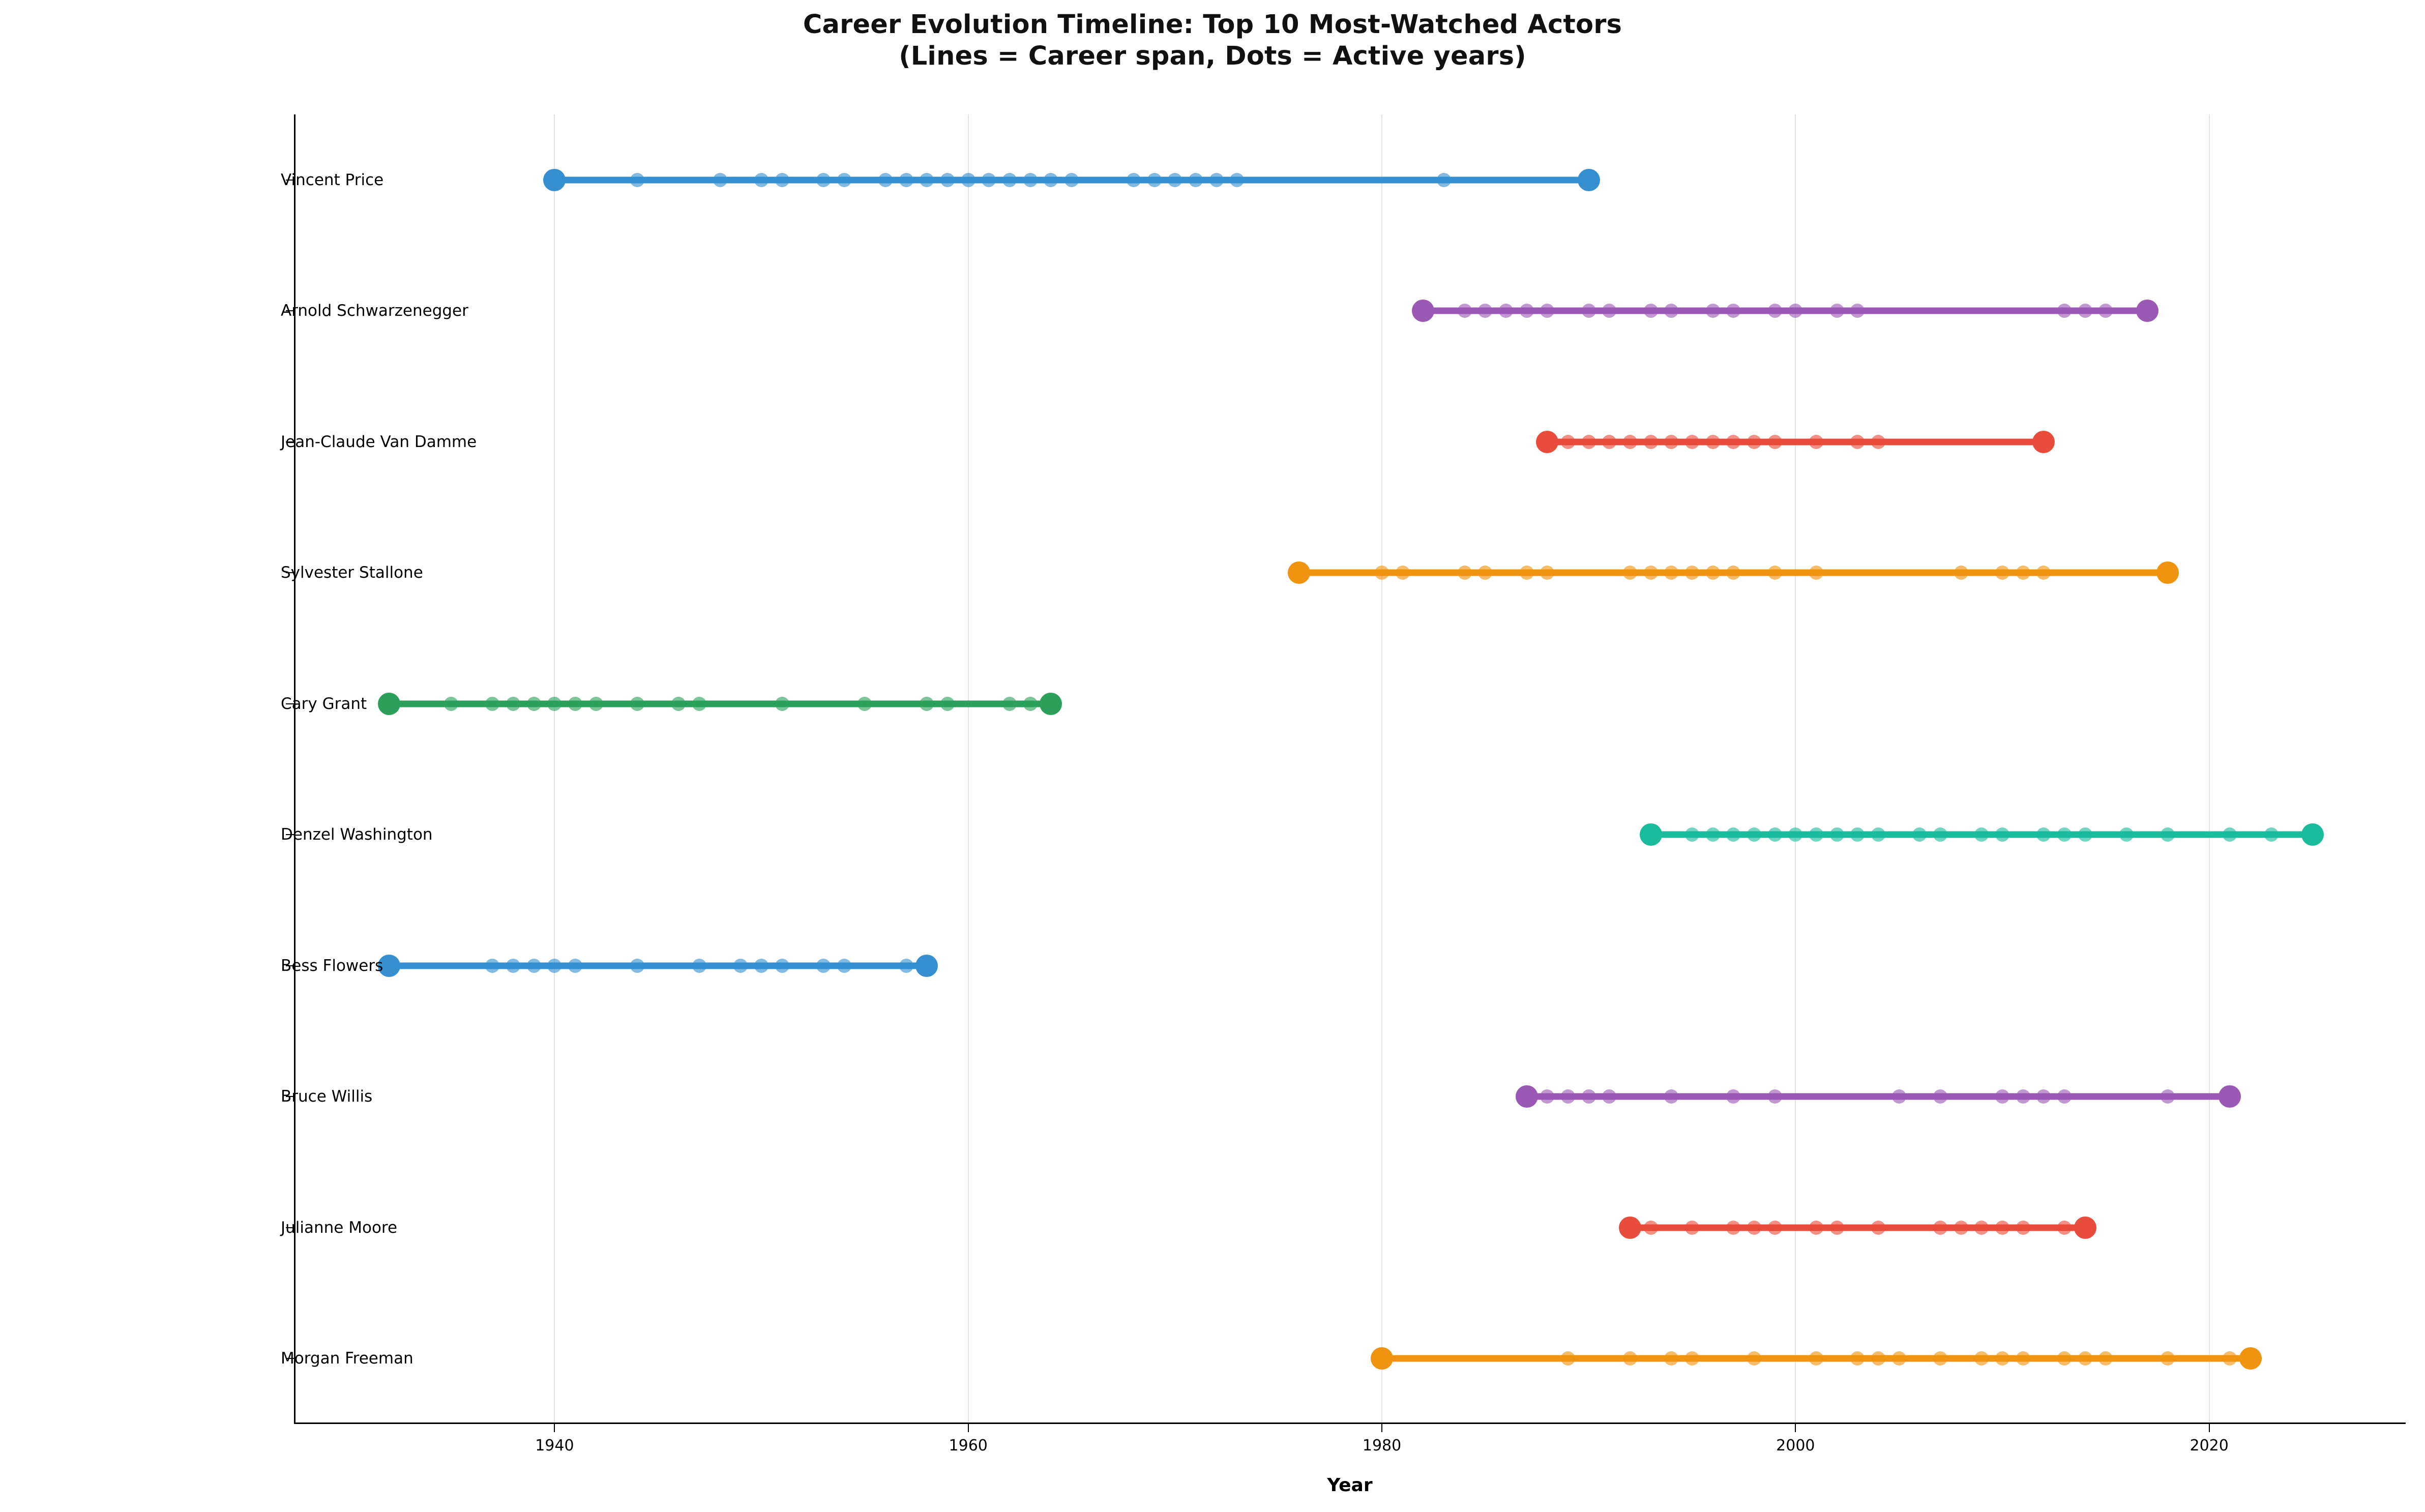 This screenshot has width=2425, height=1512. I want to click on active-year-dot-julianne-moore-1998, so click(1754, 1227).